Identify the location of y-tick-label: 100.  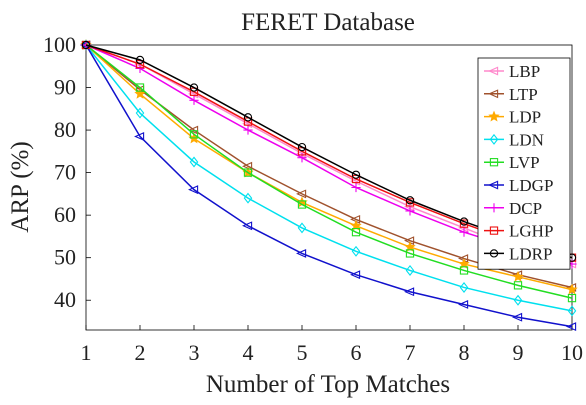
(59, 44).